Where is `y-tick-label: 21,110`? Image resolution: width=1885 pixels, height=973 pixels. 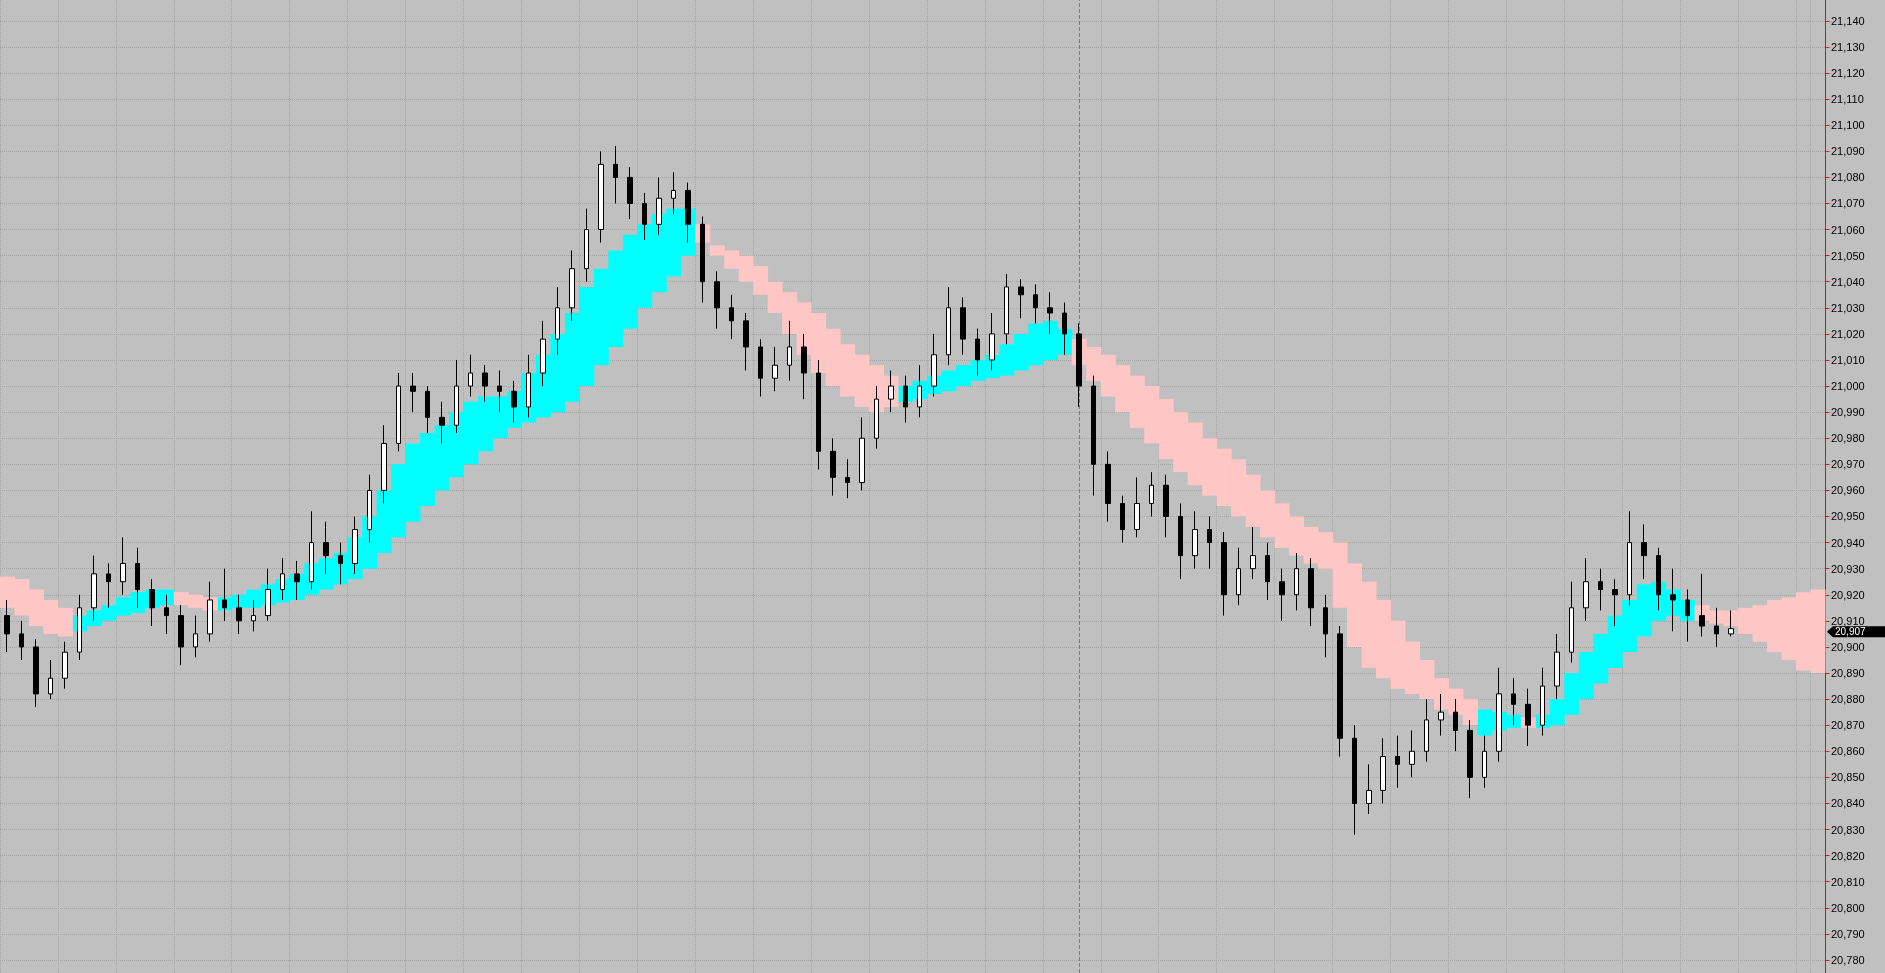
y-tick-label: 21,110 is located at coordinates (1847, 99).